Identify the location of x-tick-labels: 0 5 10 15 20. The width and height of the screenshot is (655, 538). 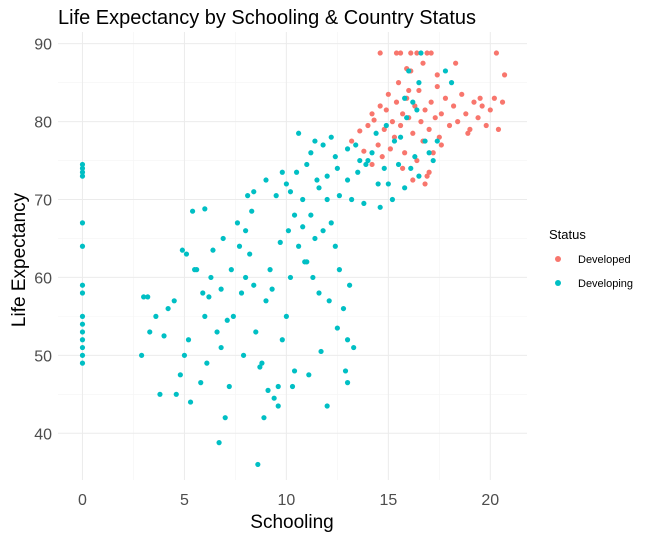
(288, 500).